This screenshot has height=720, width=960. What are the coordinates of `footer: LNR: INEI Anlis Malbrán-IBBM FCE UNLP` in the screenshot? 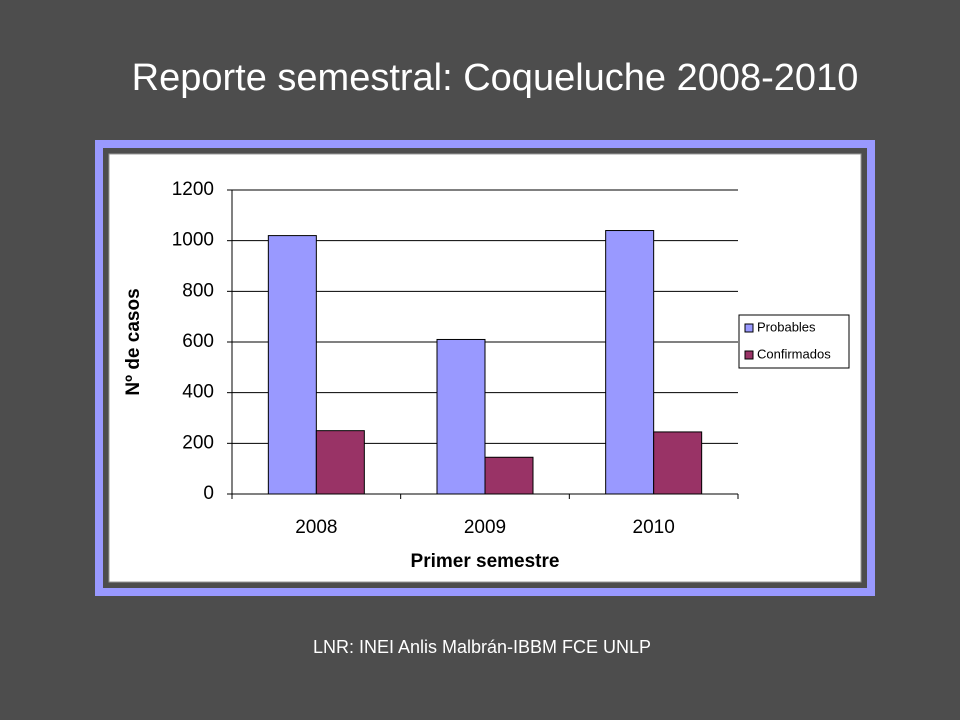 It's located at (482, 647).